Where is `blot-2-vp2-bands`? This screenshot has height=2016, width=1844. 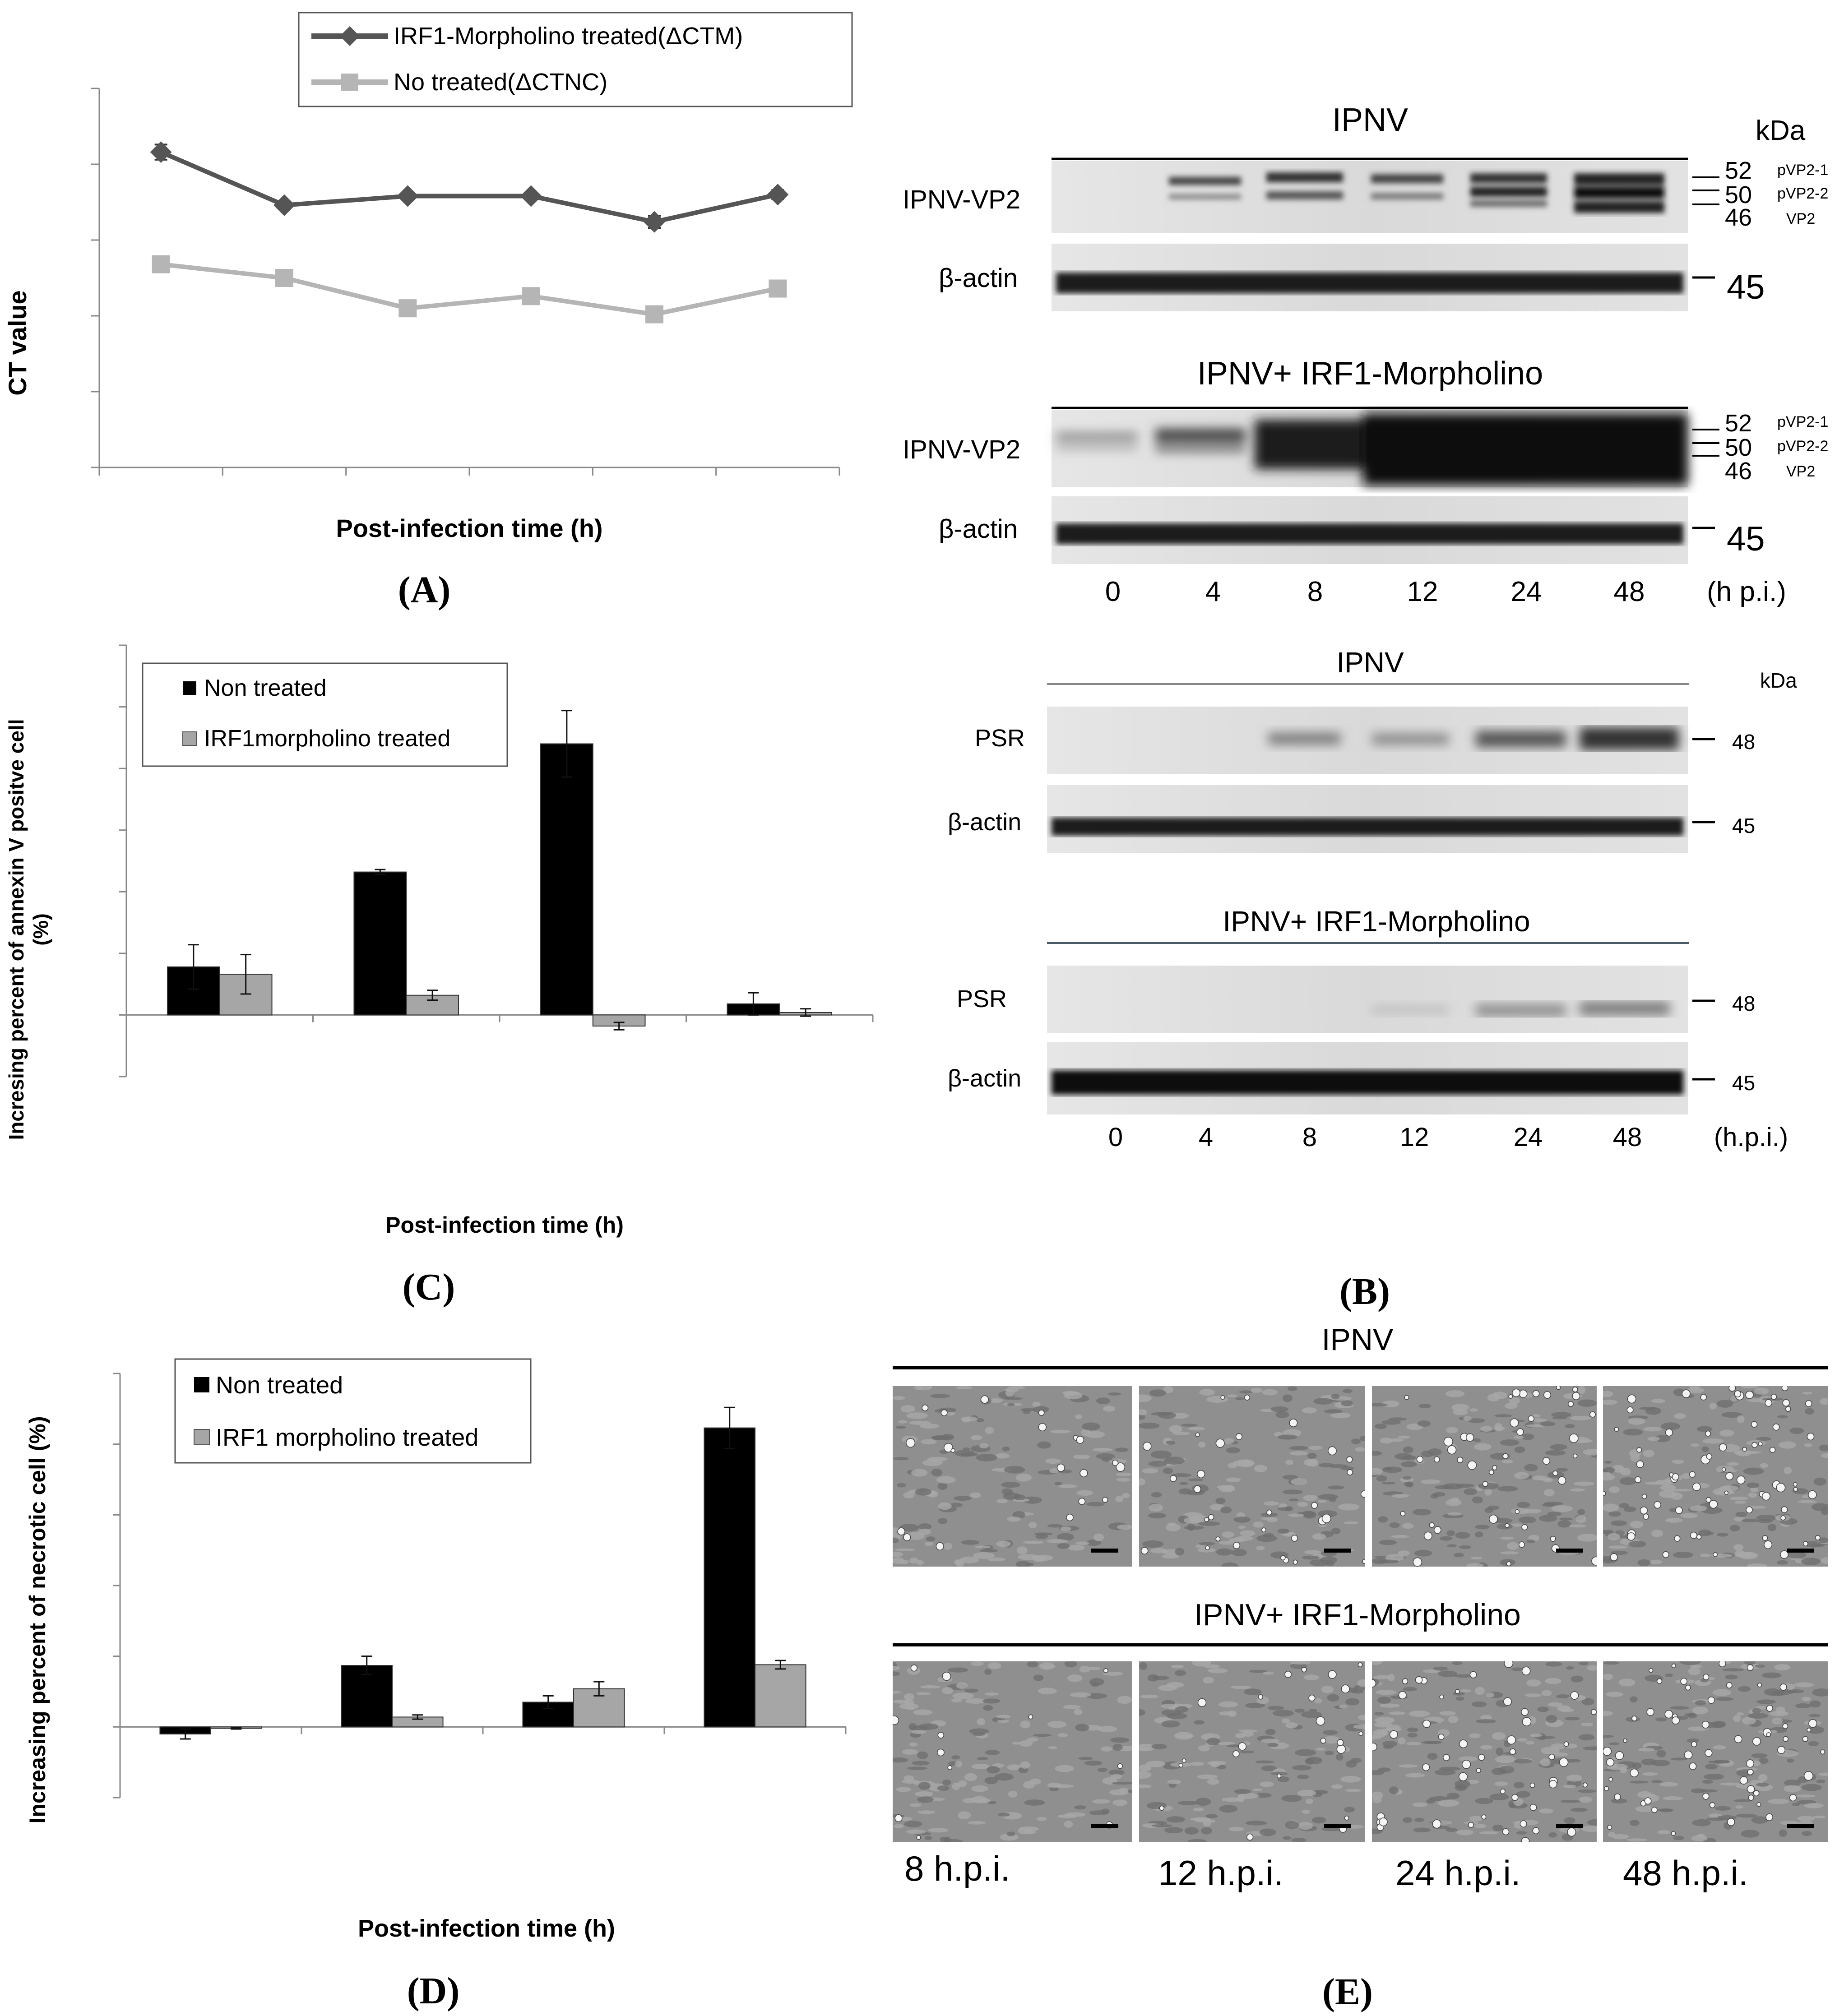 blot-2-vp2-bands is located at coordinates (1372, 449).